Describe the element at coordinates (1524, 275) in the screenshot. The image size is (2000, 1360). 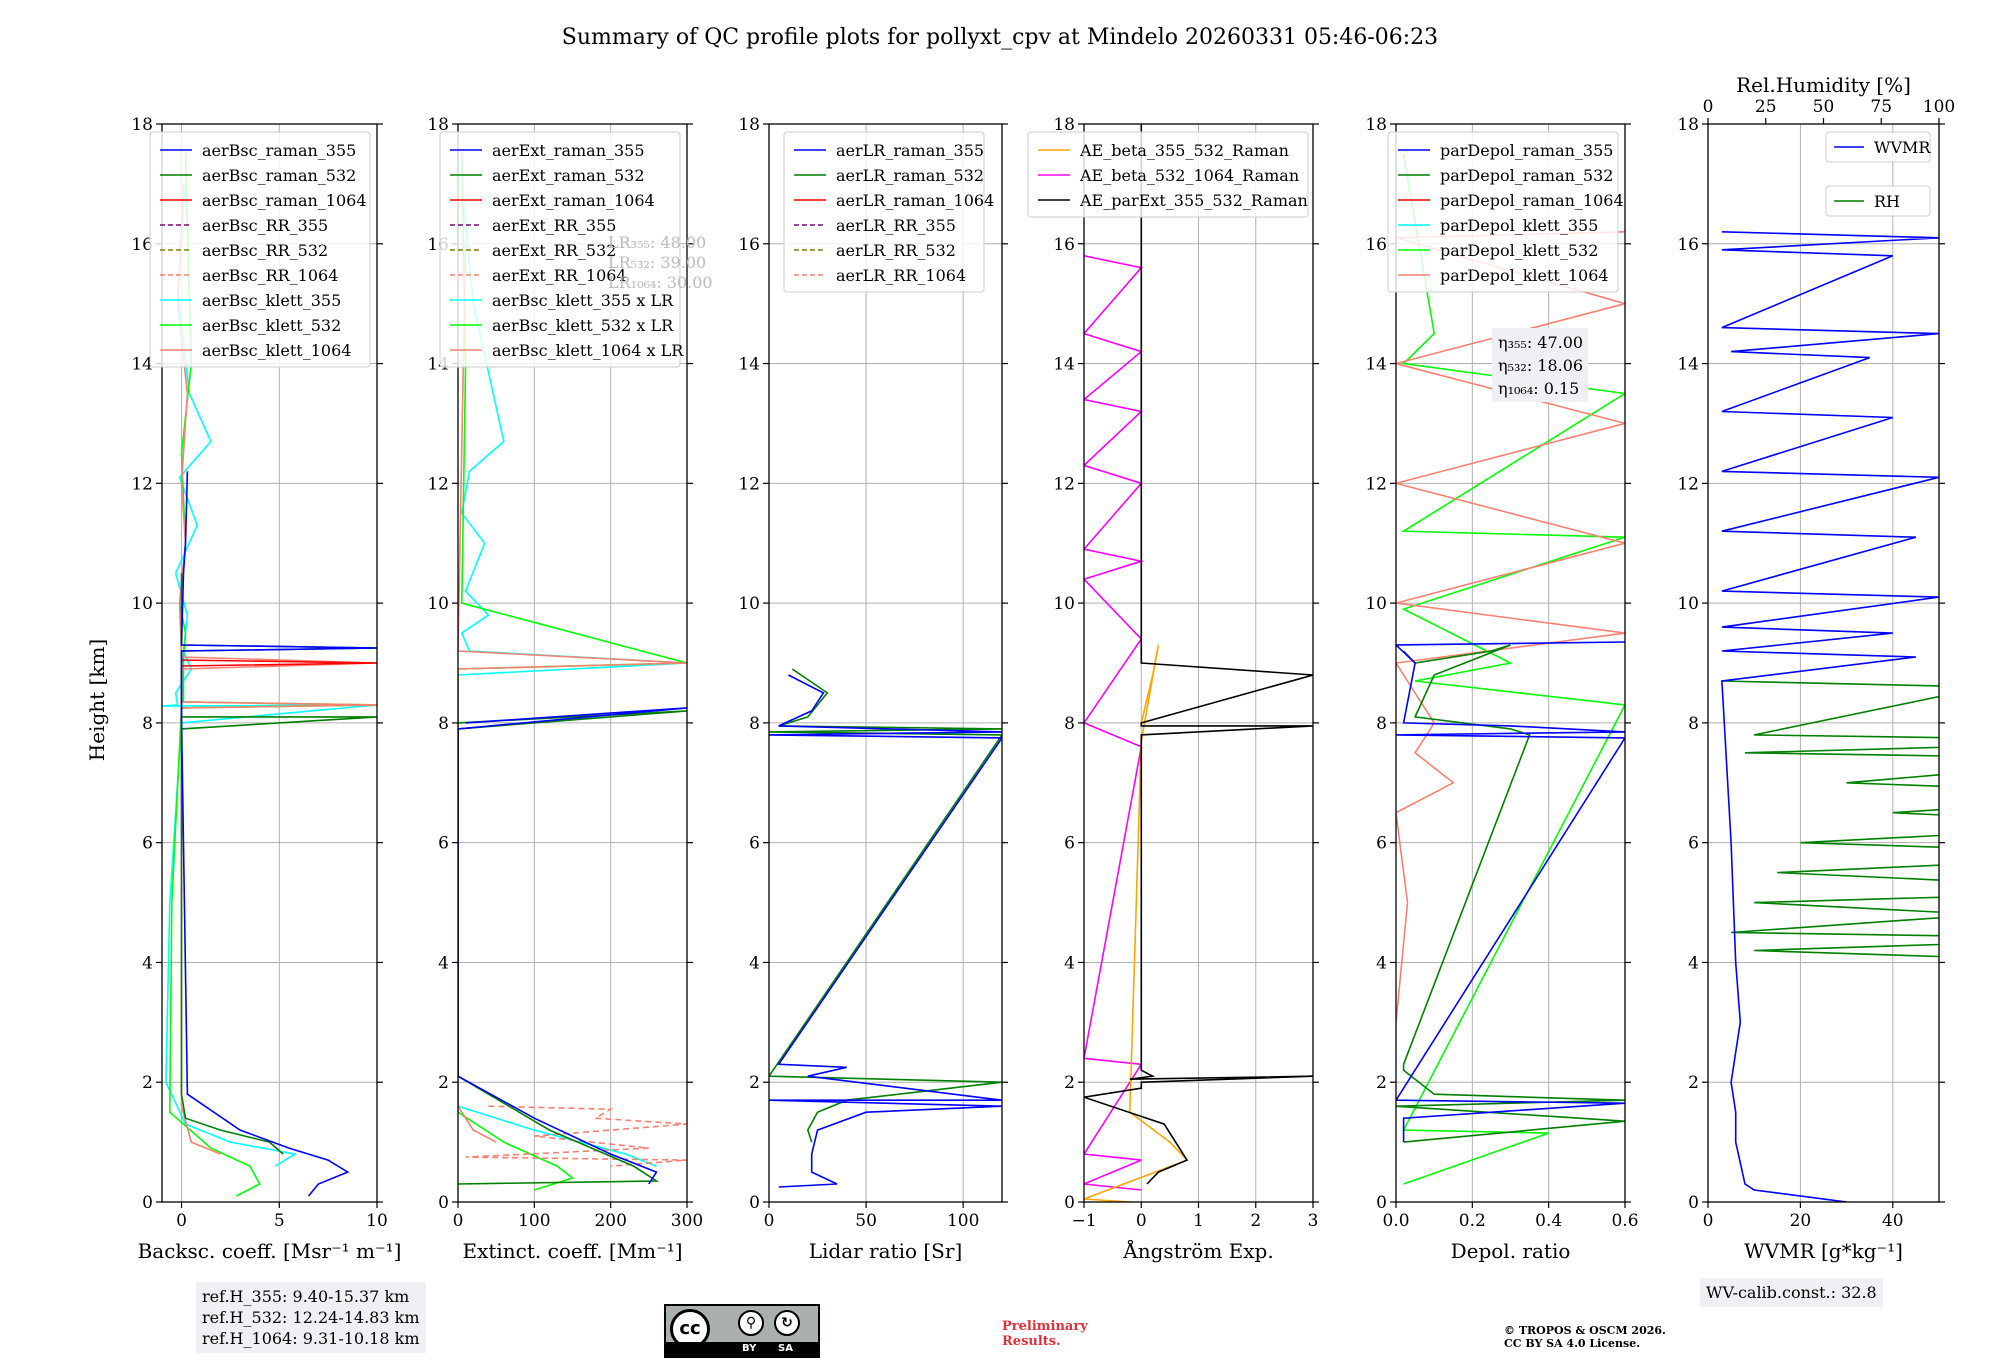
I see `legend-entry: parDepol_klett_1064` at that location.